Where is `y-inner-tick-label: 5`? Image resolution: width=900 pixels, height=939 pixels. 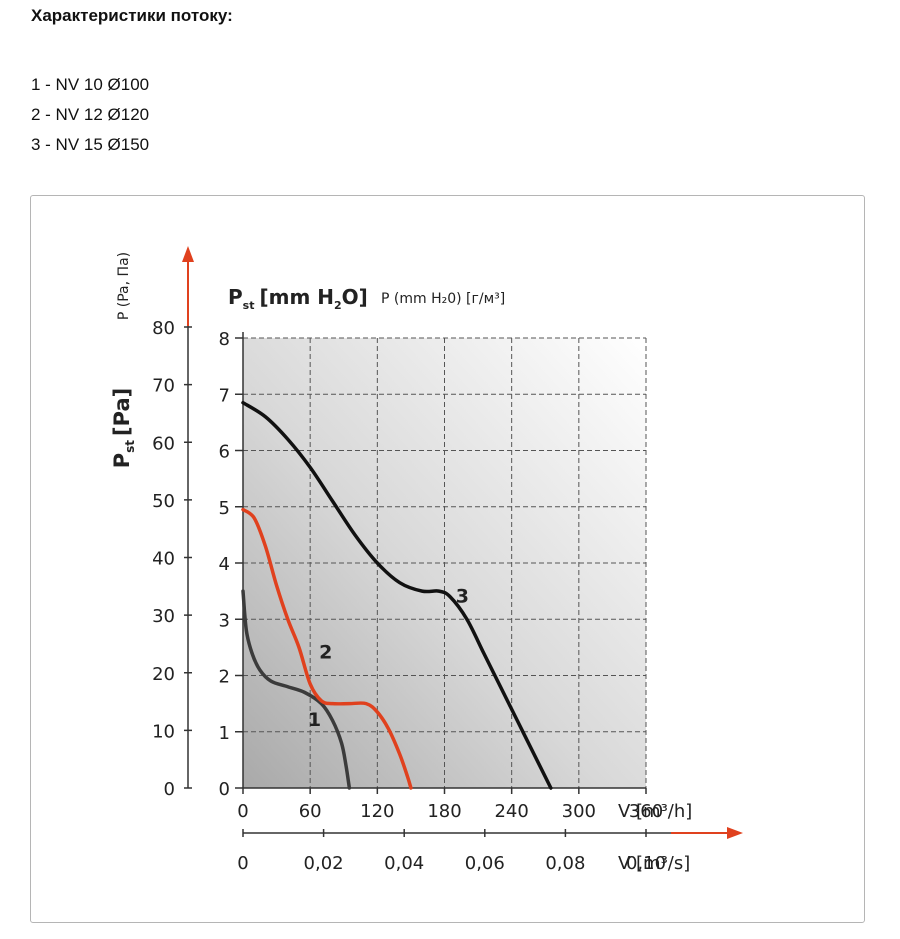 y-inner-tick-label: 5 is located at coordinates (224, 508).